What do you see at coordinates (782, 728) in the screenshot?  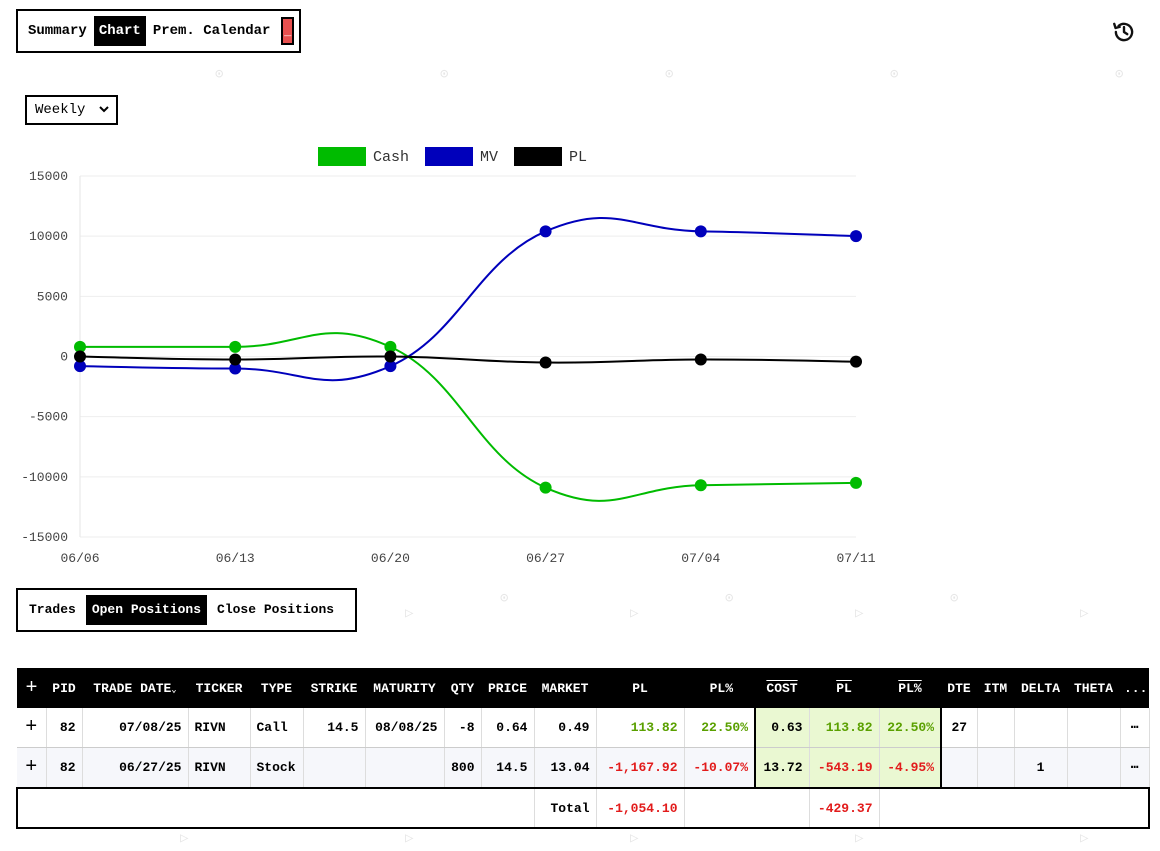 I see `cell-adj-cost: 0.63` at bounding box center [782, 728].